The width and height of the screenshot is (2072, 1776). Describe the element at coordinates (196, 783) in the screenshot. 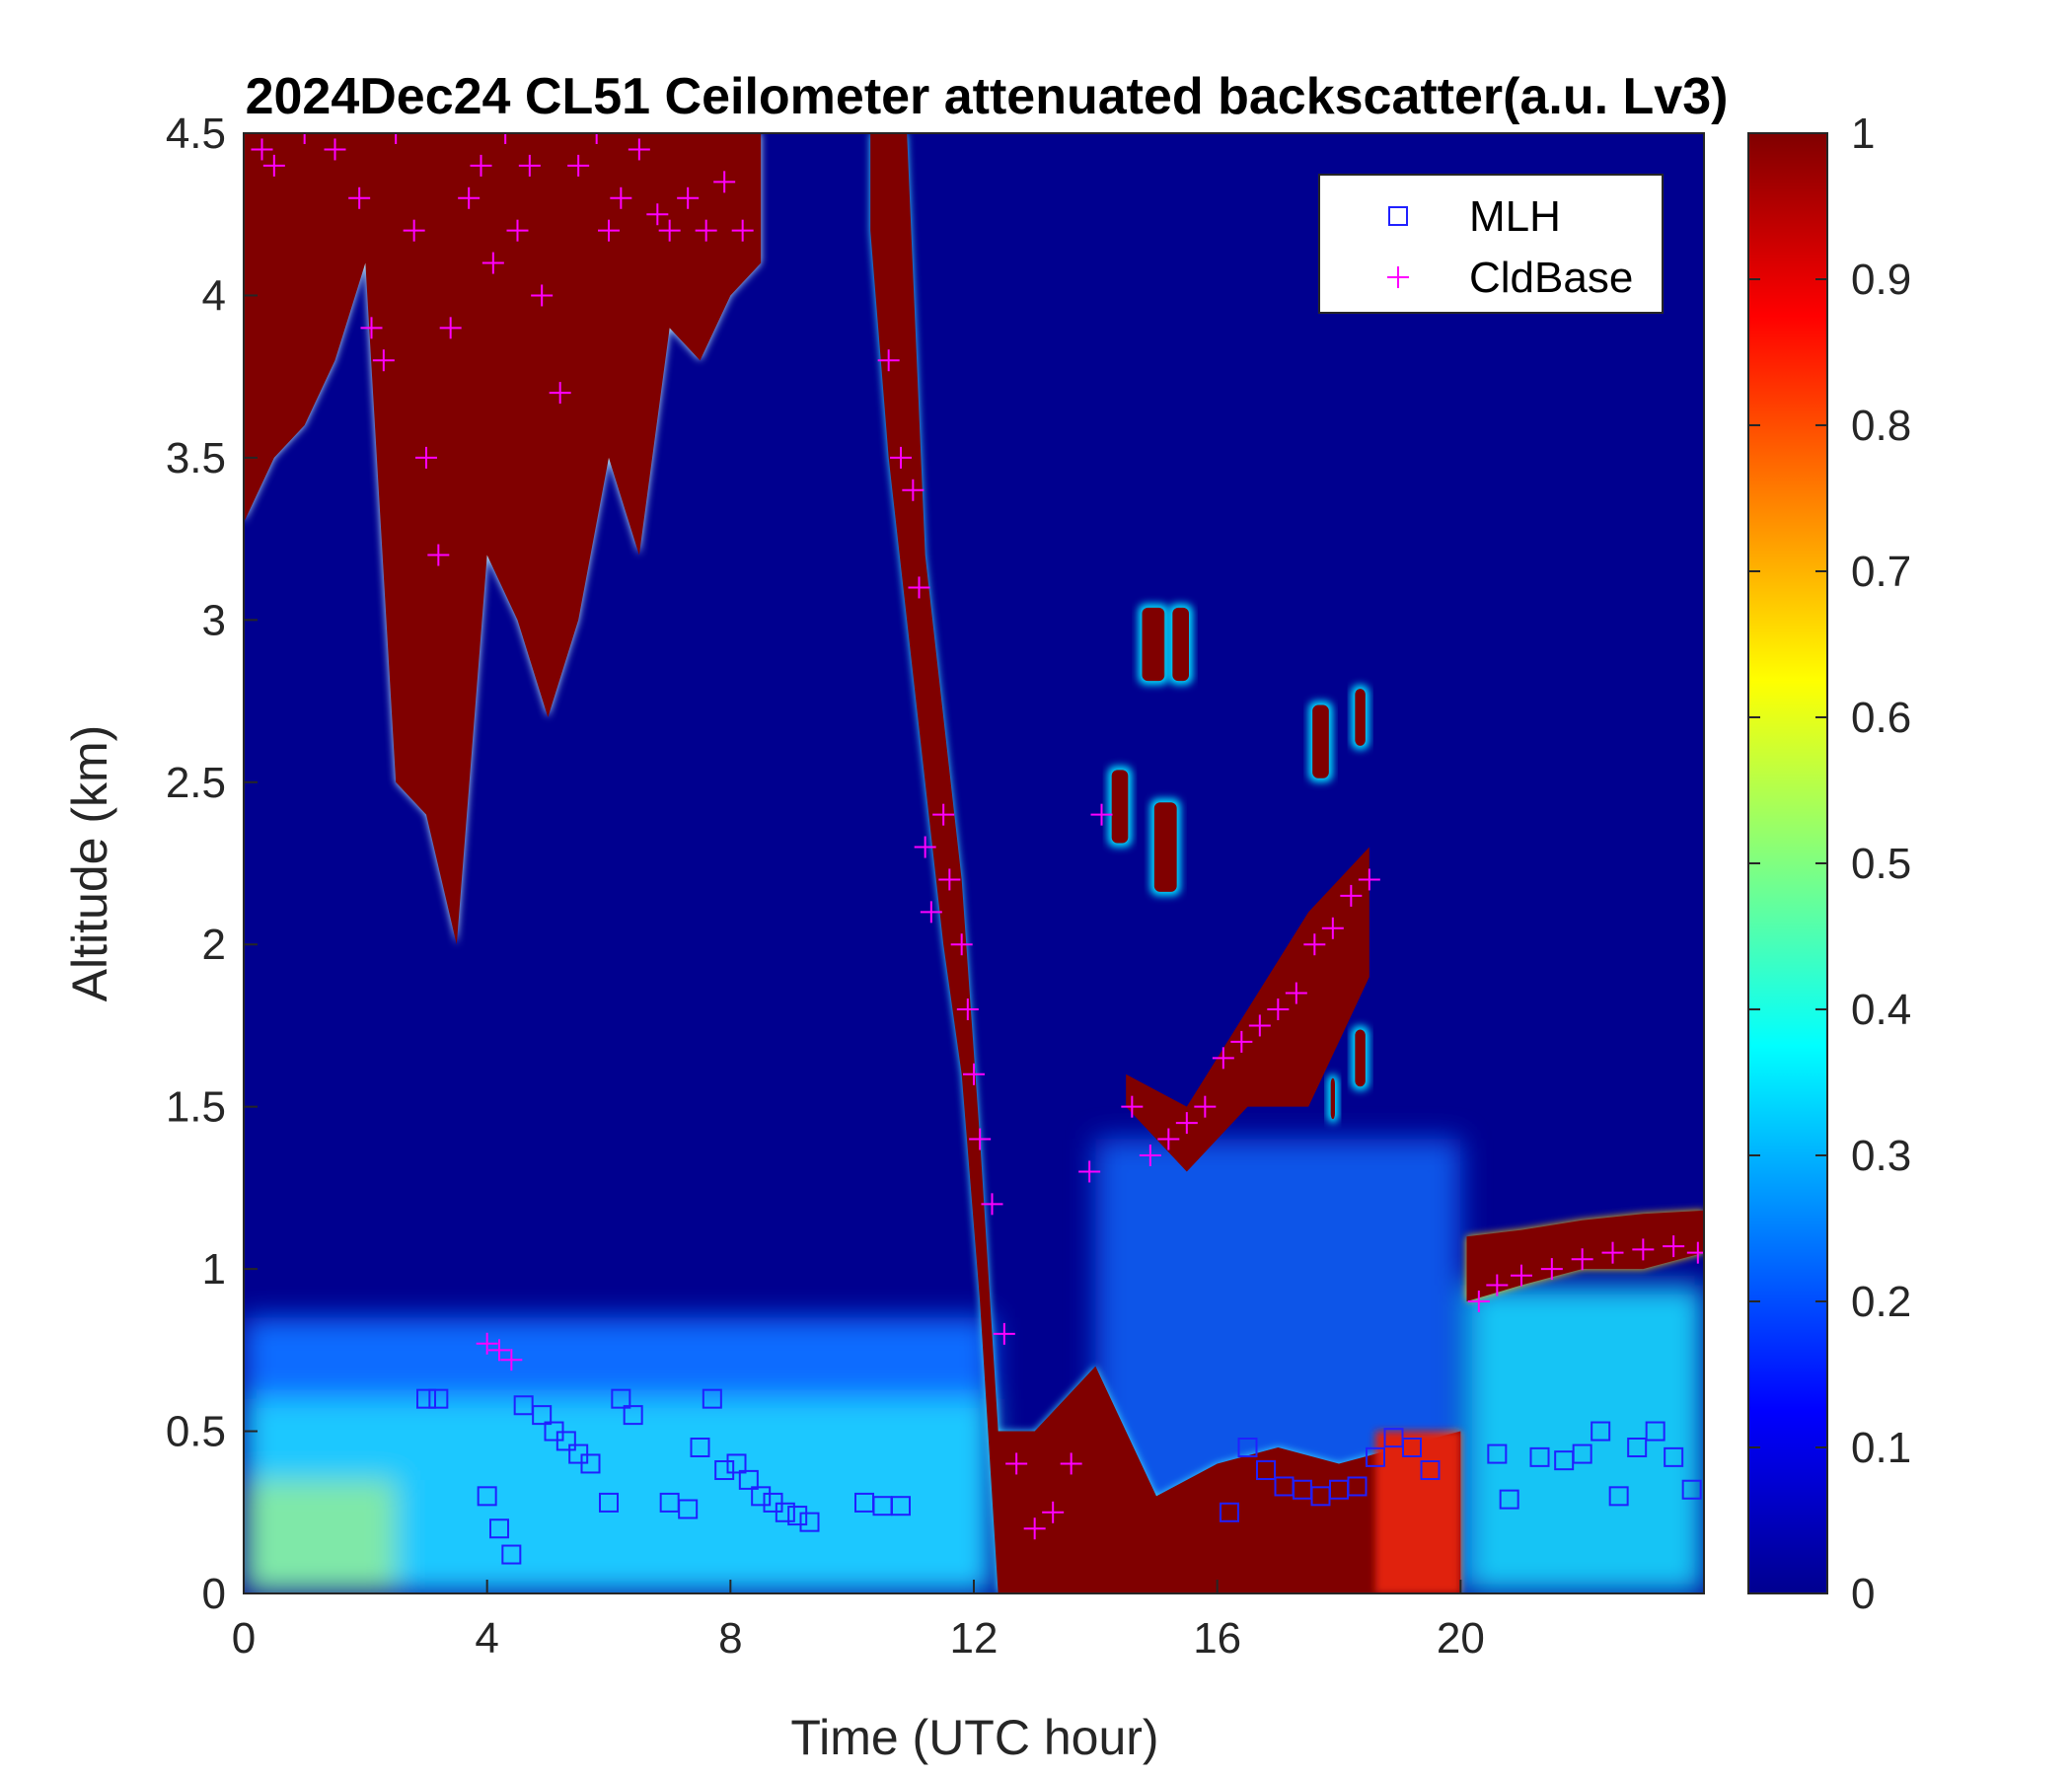

I see `y-tick-label: 2.5` at that location.